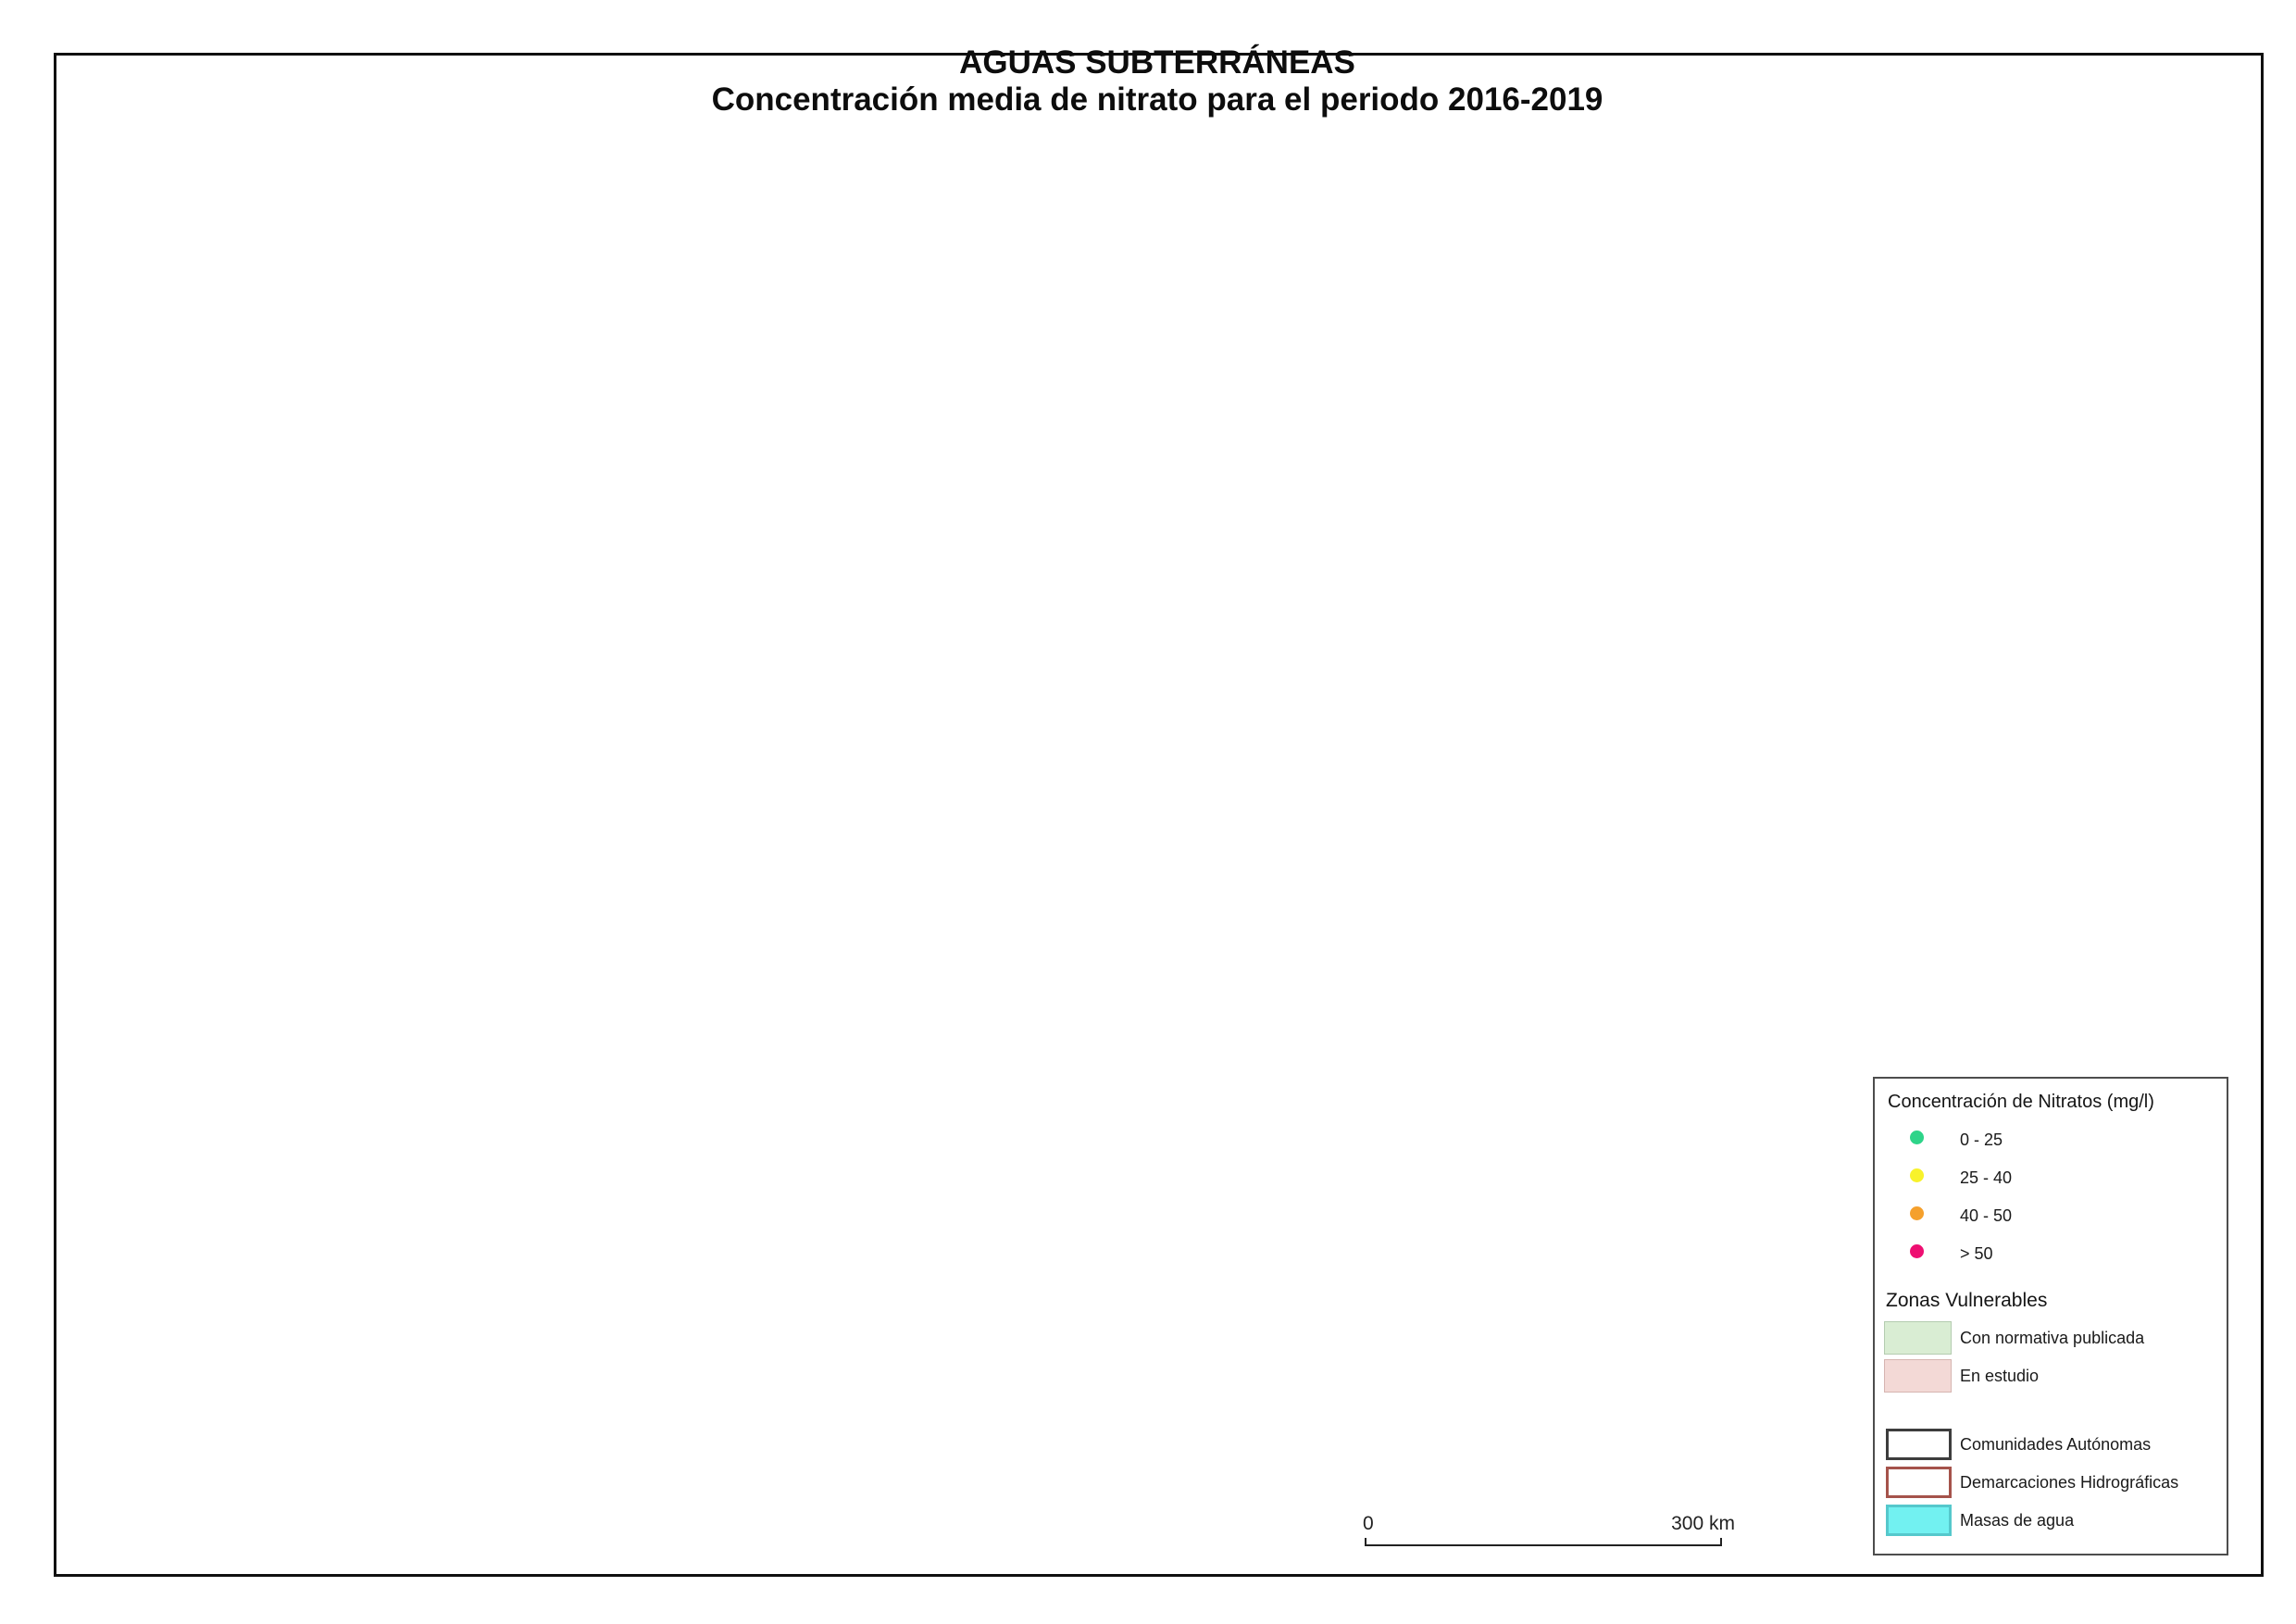  I want to click on scale-bar: 0 300 km, so click(1544, 1533).